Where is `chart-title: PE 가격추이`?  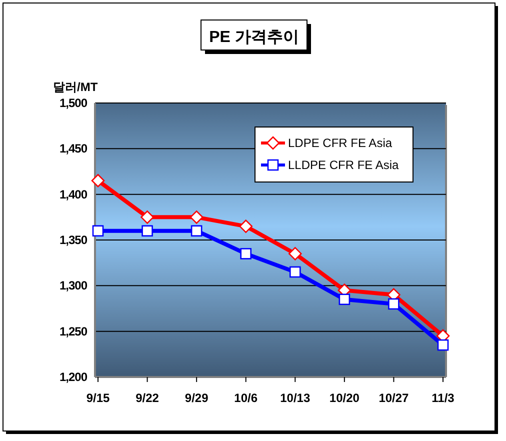 chart-title: PE 가격추이 is located at coordinates (254, 37).